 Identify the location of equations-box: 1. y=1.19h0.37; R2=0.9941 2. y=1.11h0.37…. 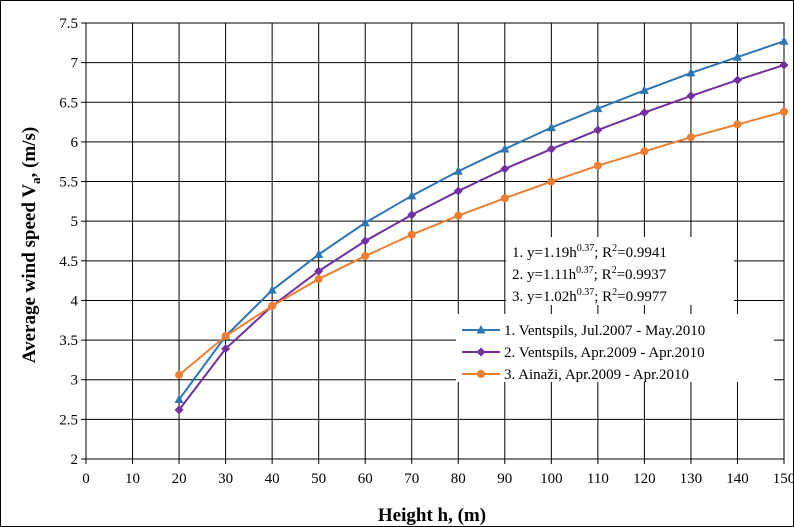
(620, 271).